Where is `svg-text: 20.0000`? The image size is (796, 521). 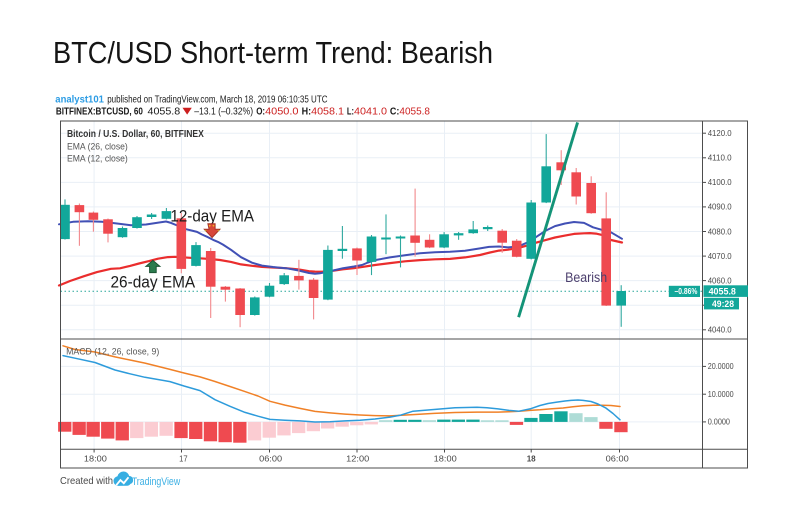 svg-text: 20.0000 is located at coordinates (721, 366).